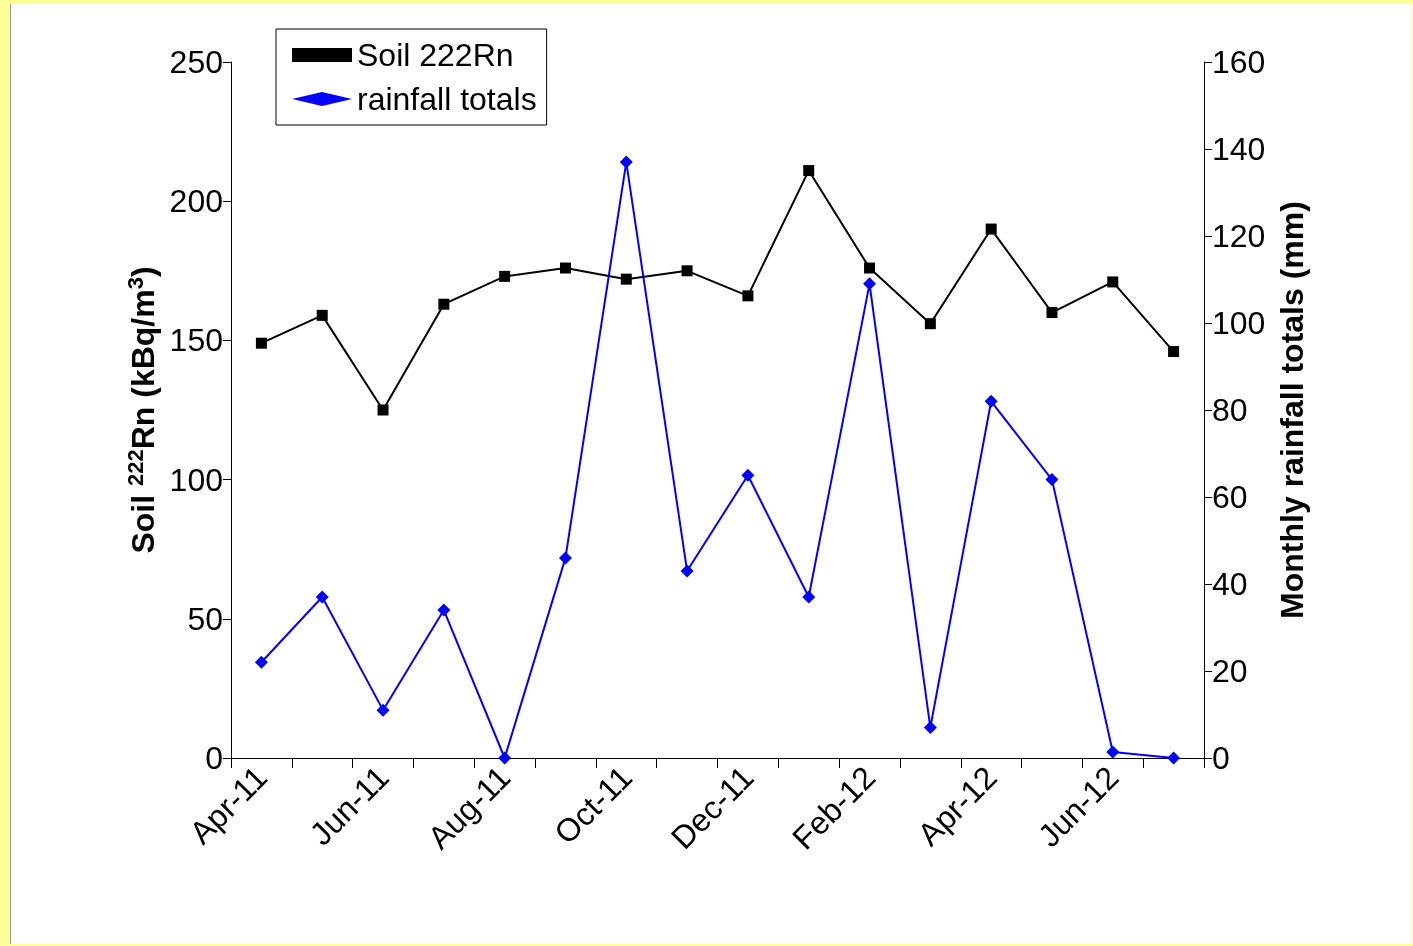 The image size is (1413, 946). Describe the element at coordinates (447, 99) in the screenshot. I see `legend-label: rainfall totals` at that location.